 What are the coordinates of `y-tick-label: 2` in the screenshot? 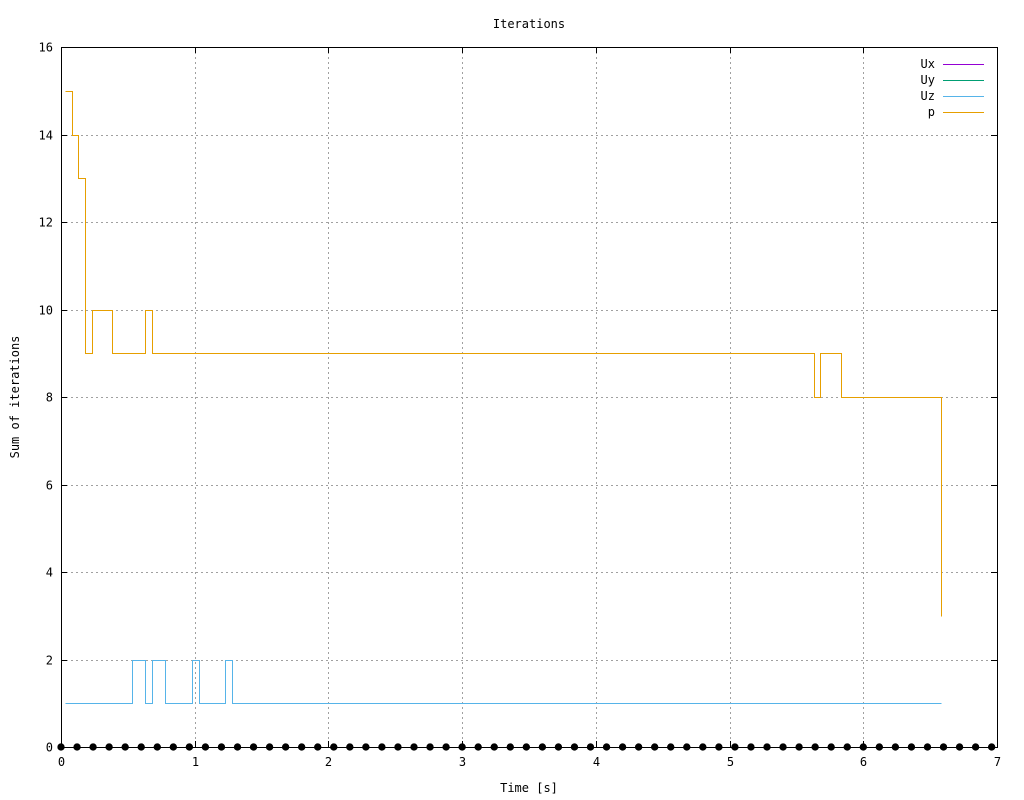 It's located at (49, 661).